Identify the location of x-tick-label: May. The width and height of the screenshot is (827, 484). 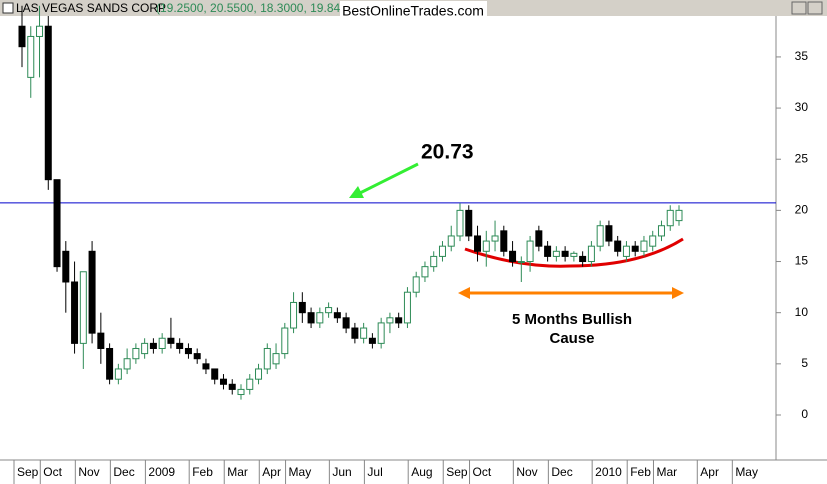
(300, 472).